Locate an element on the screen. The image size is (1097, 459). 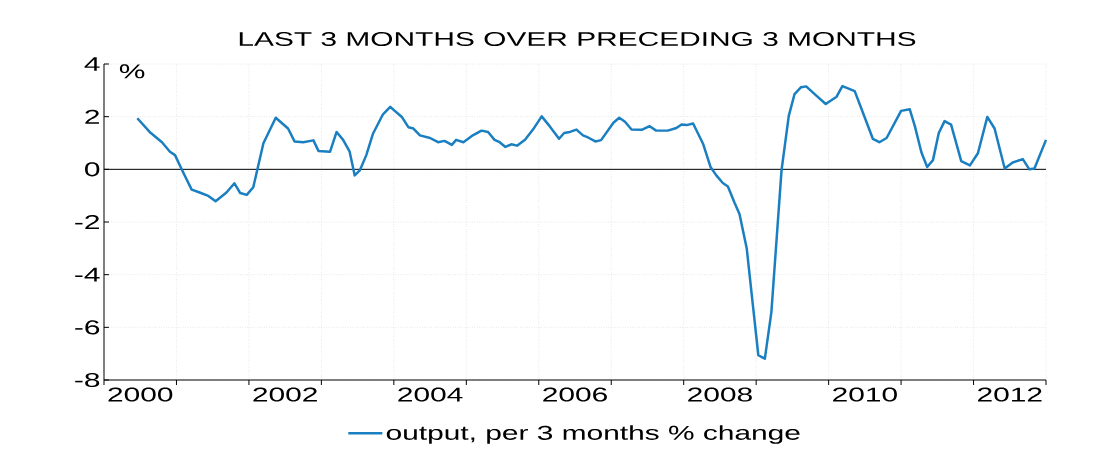
y-axis-title: % is located at coordinates (132, 71).